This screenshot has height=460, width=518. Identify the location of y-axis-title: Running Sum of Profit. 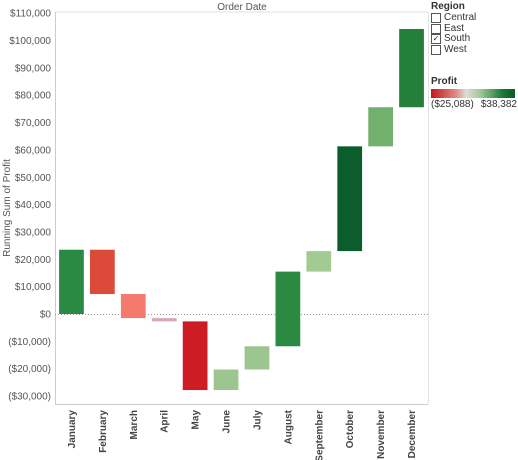
(7, 208).